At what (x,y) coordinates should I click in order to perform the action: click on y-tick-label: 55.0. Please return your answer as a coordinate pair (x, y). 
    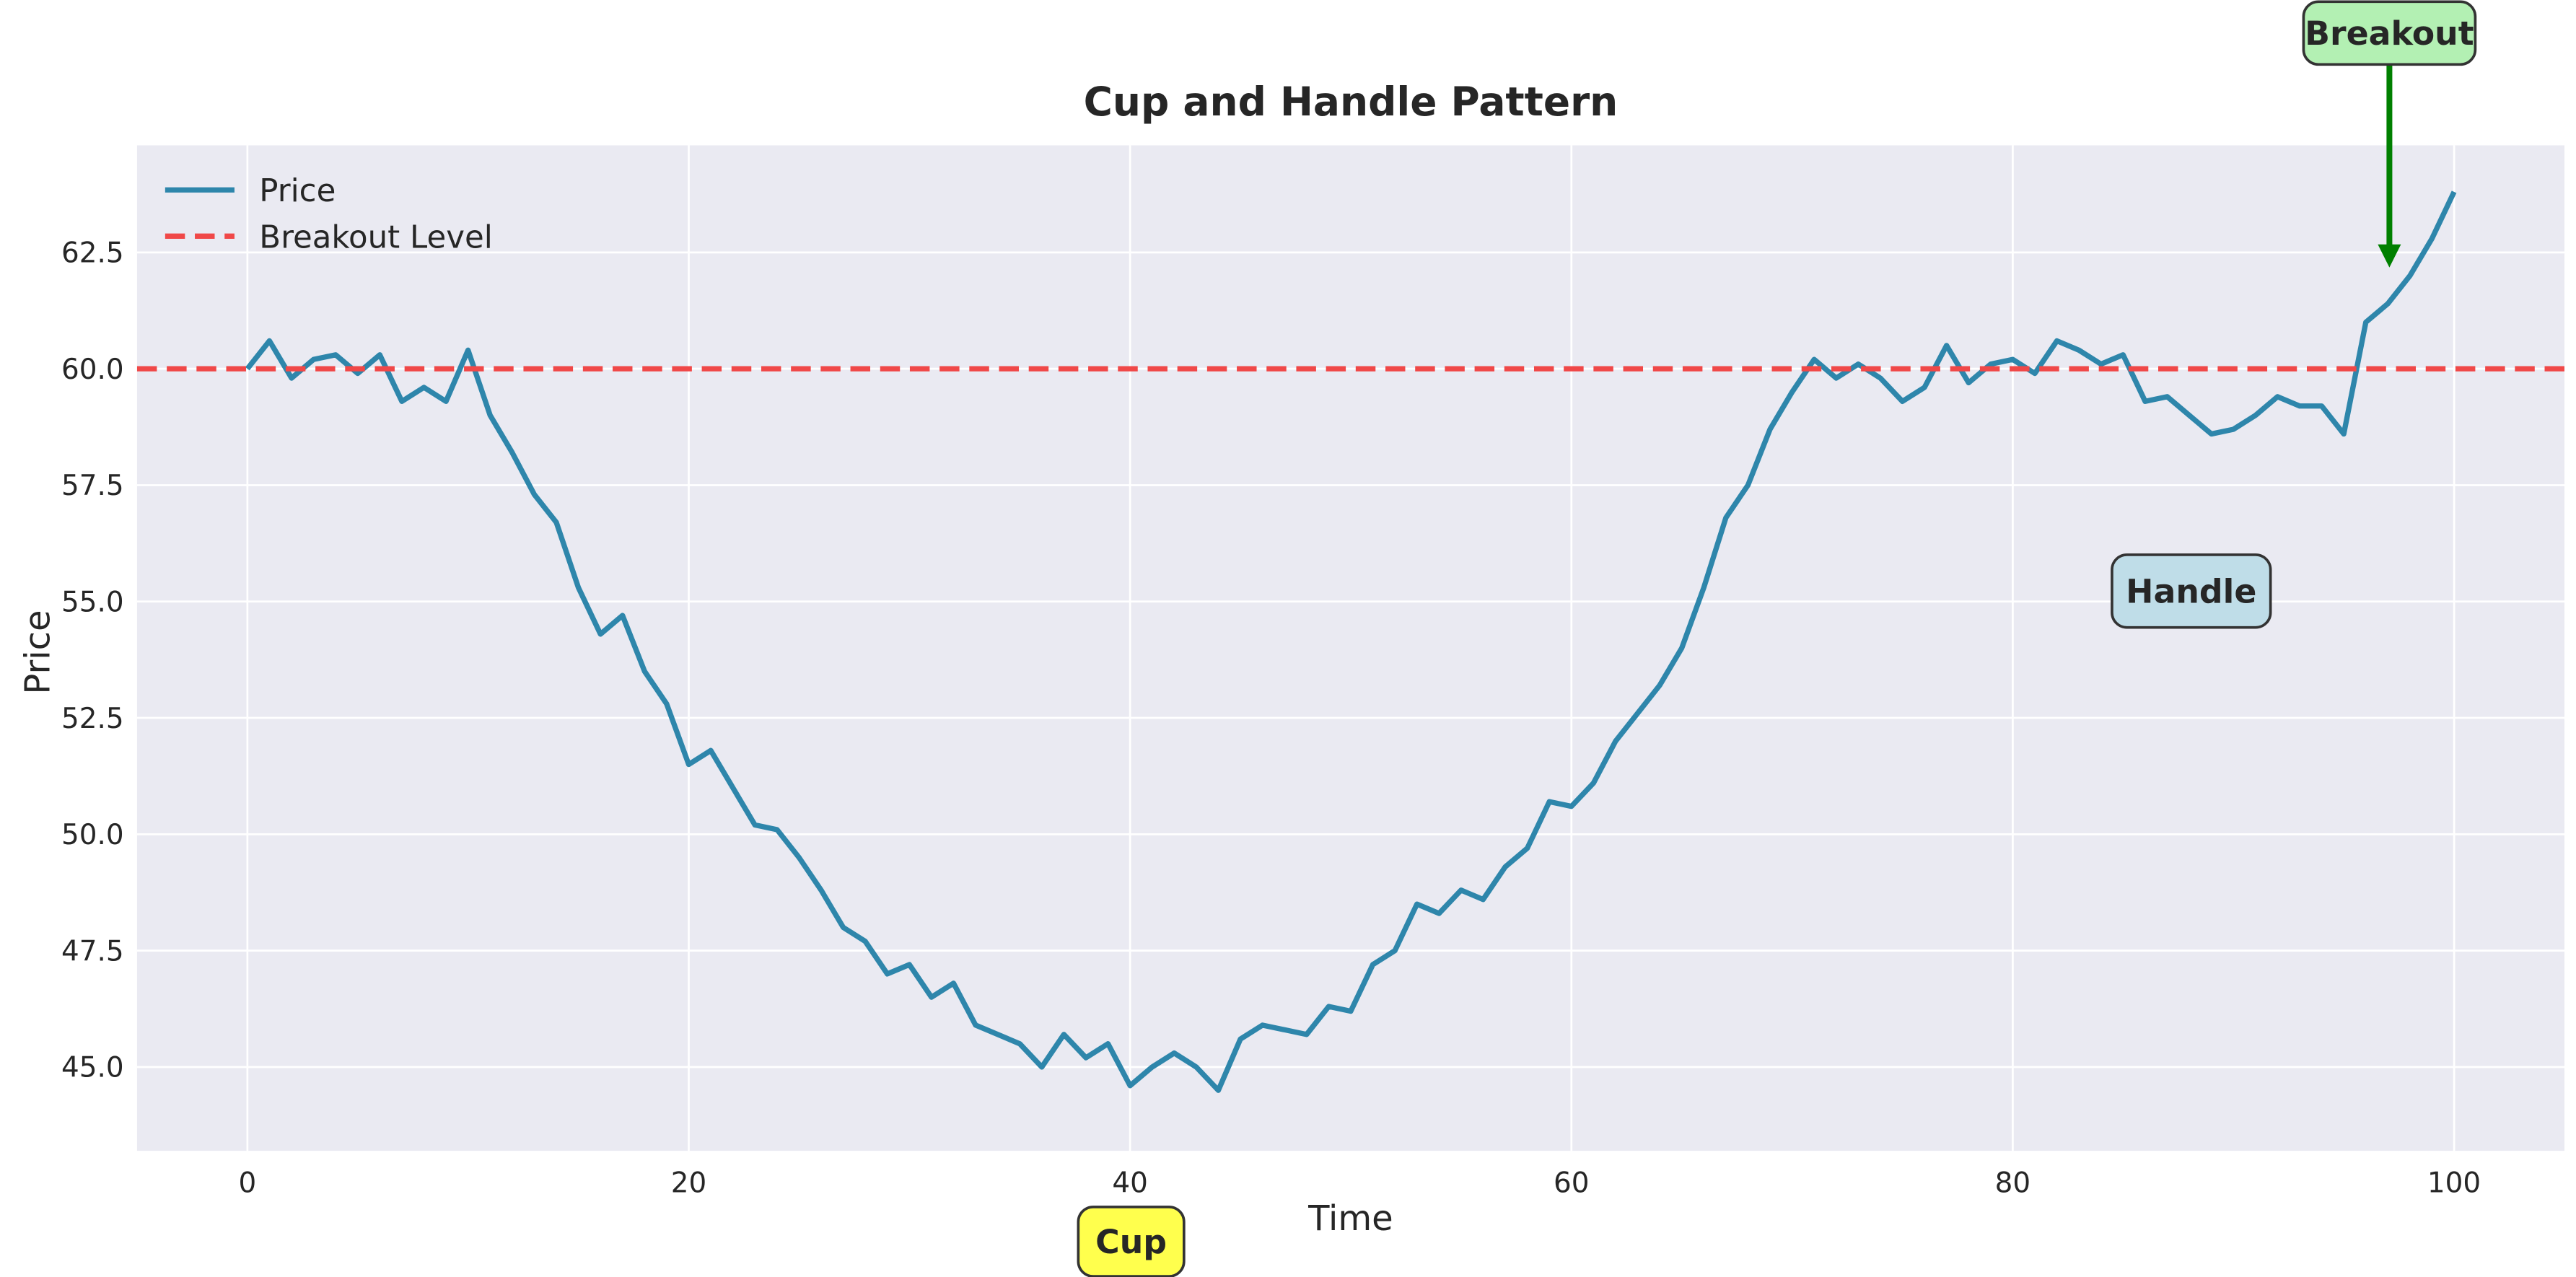
    Looking at the image, I should click on (92, 602).